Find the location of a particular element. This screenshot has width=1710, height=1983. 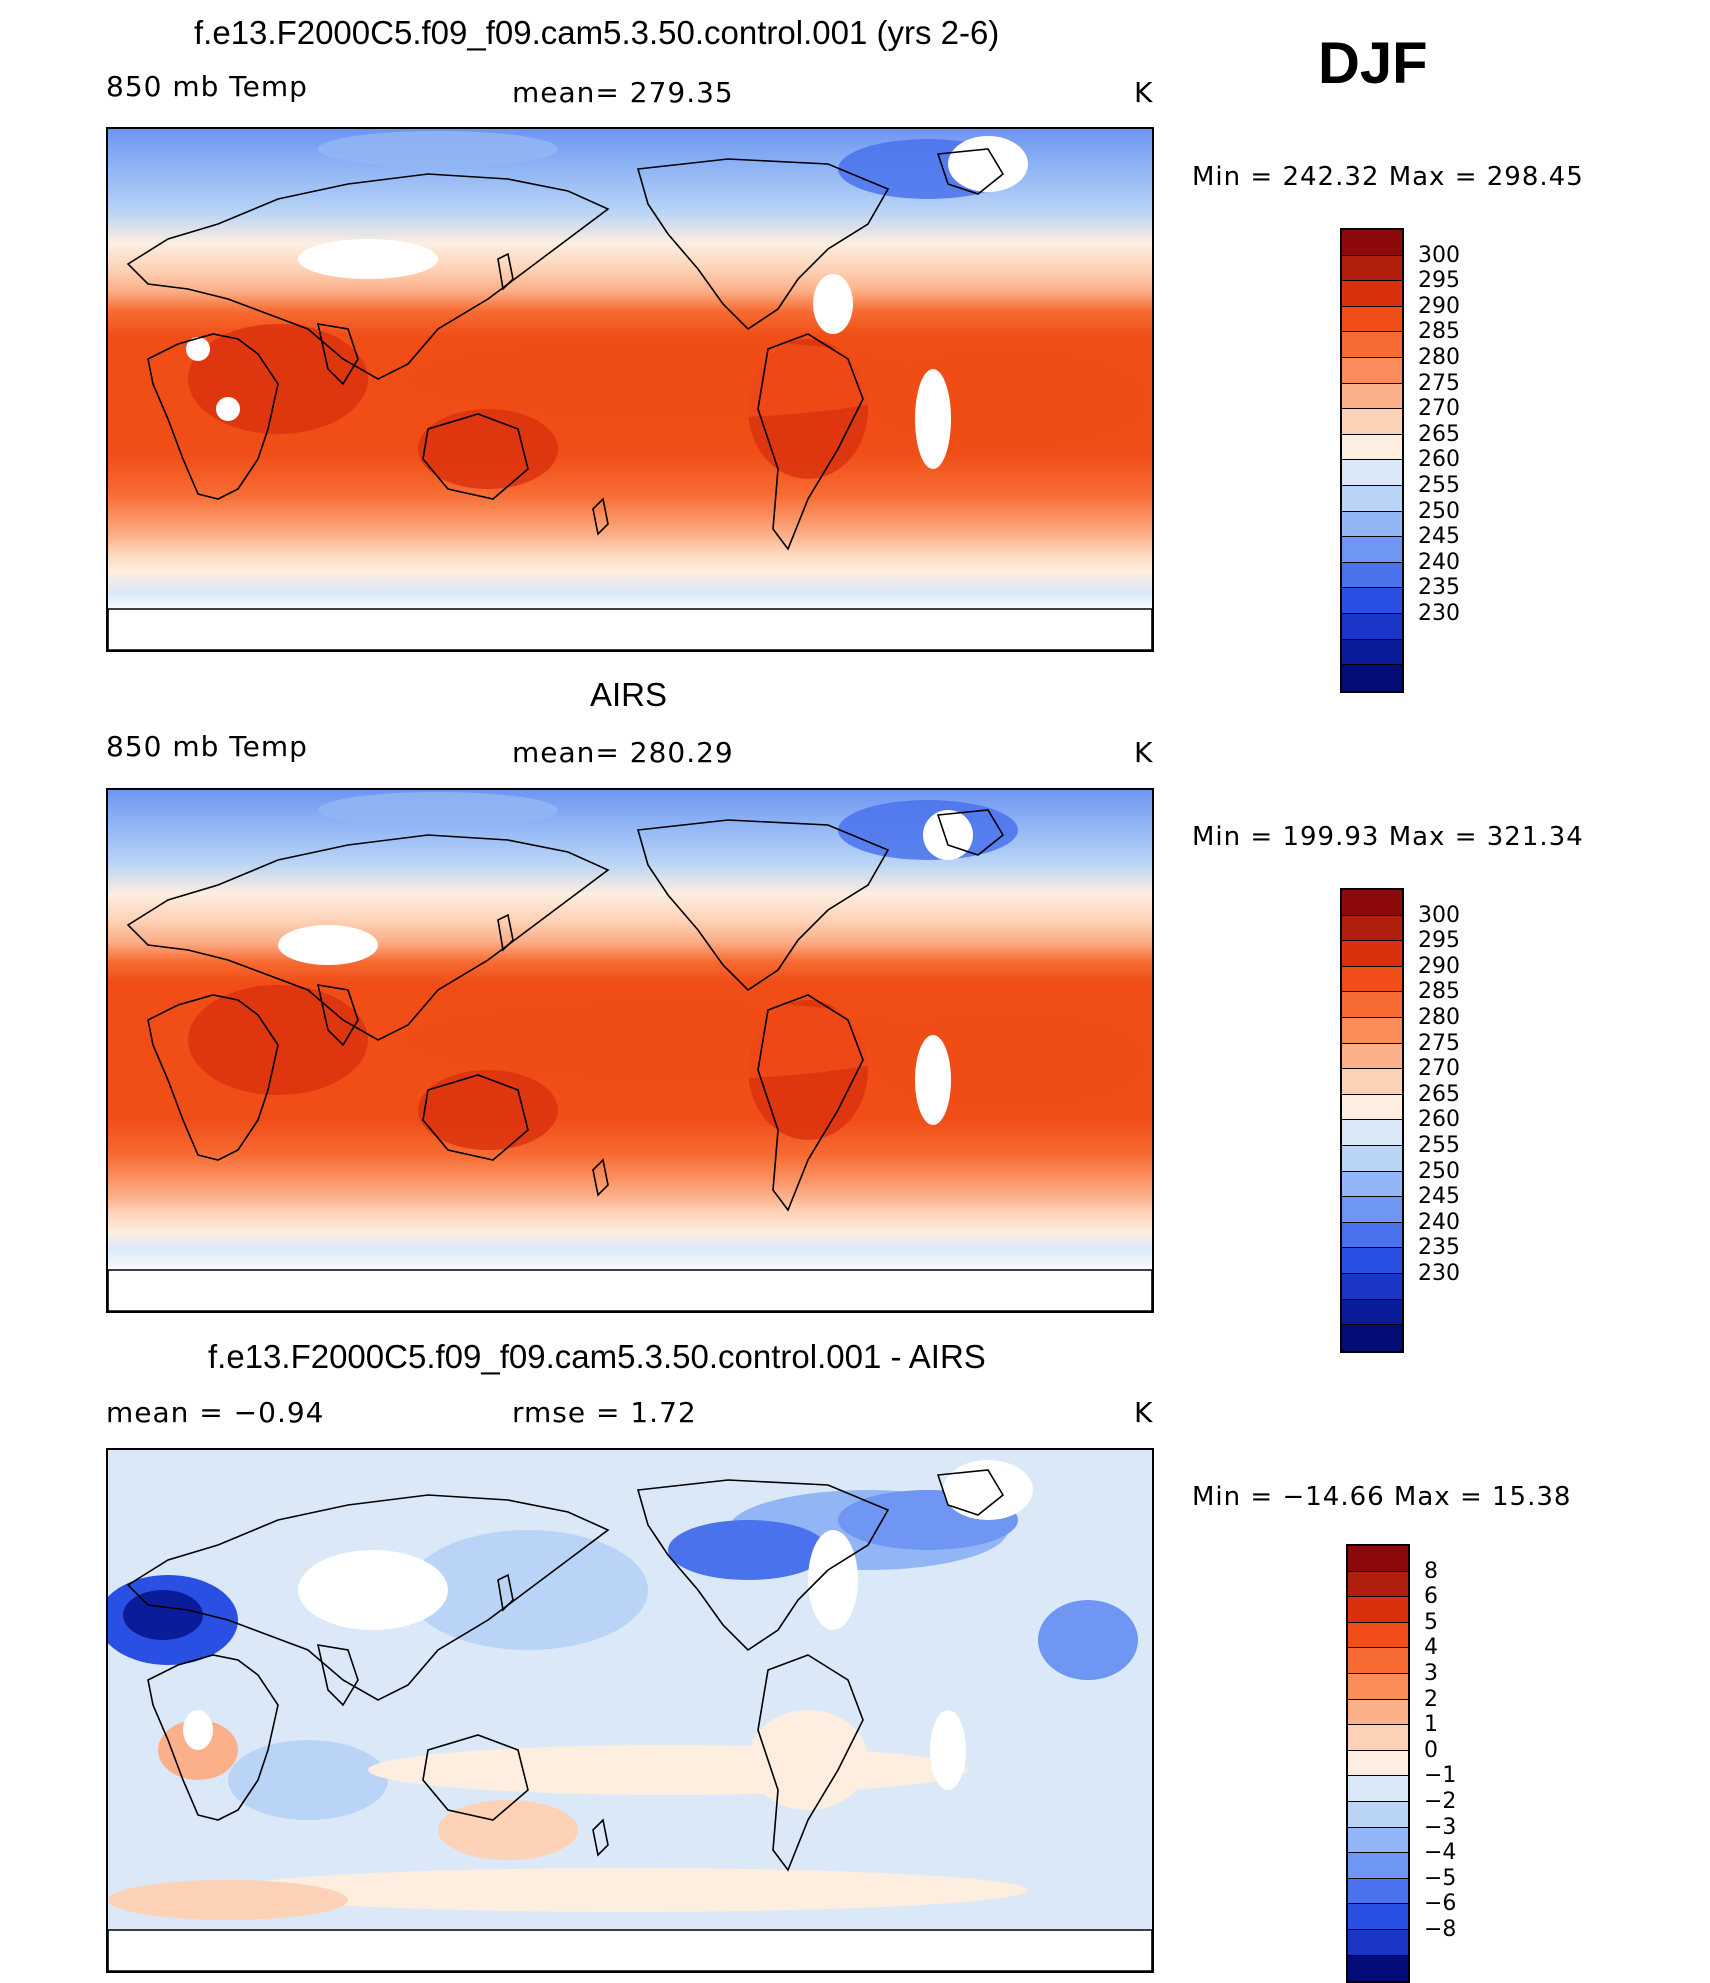

colorbar-tick-label: −5 is located at coordinates (1440, 1878).